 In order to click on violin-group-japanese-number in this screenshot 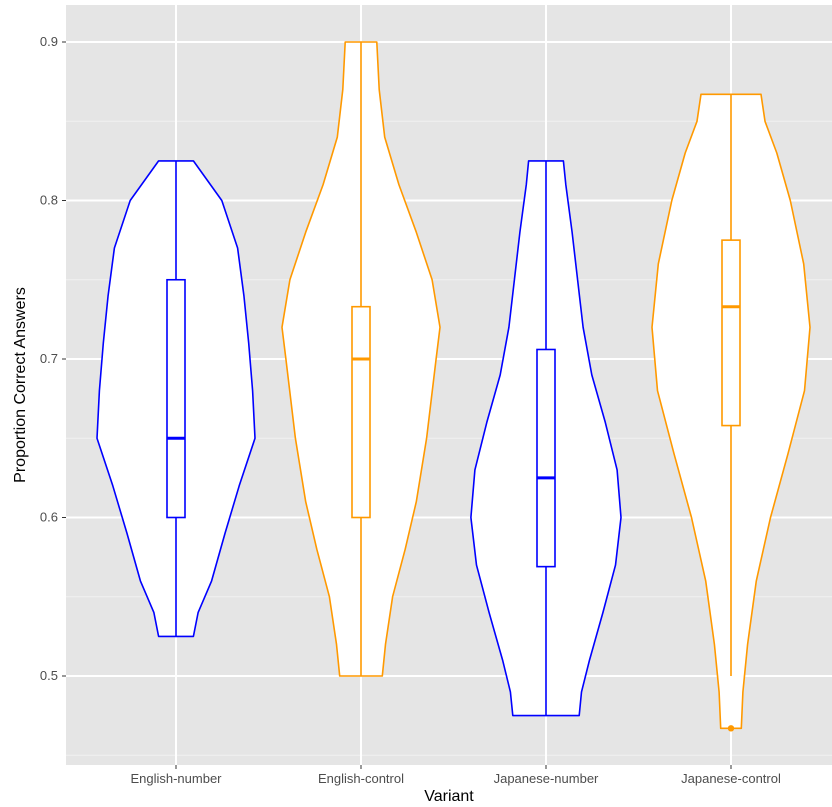, I will do `click(546, 438)`.